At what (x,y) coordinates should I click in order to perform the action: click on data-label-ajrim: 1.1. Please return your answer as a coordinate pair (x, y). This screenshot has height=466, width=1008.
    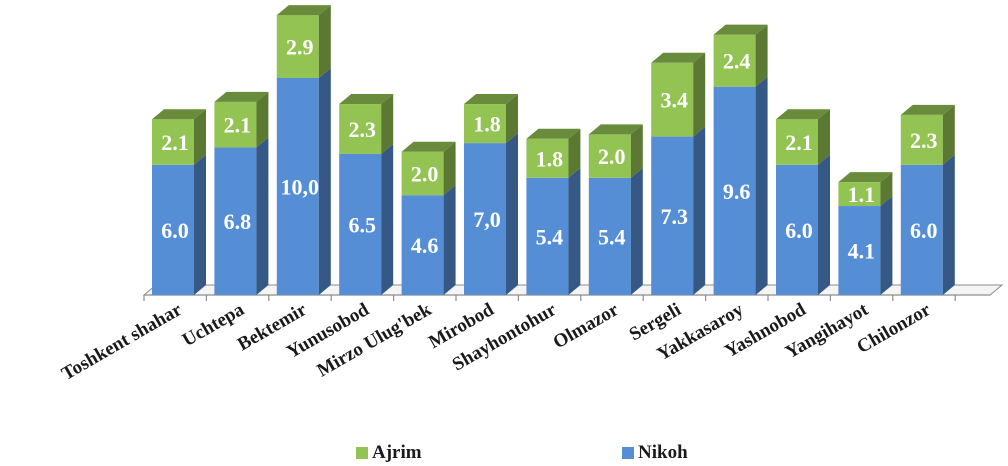
    Looking at the image, I should click on (862, 194).